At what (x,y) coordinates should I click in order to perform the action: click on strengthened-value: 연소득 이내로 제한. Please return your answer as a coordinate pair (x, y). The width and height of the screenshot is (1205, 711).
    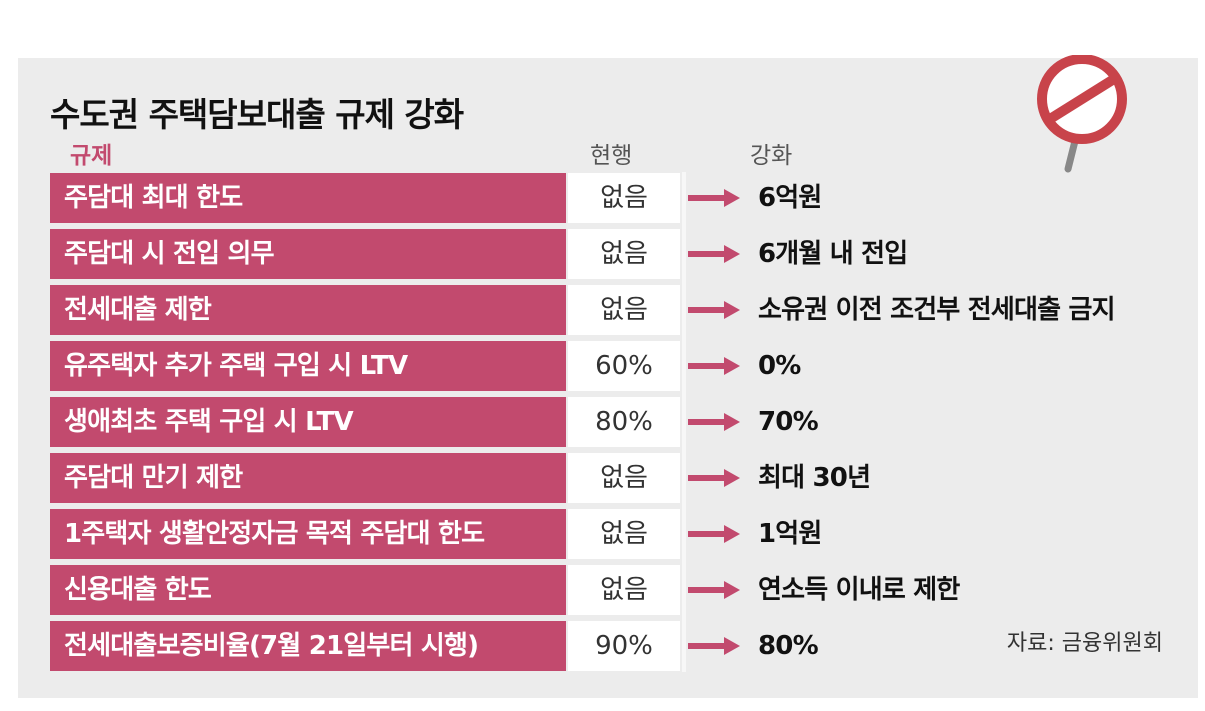
    Looking at the image, I should click on (859, 590).